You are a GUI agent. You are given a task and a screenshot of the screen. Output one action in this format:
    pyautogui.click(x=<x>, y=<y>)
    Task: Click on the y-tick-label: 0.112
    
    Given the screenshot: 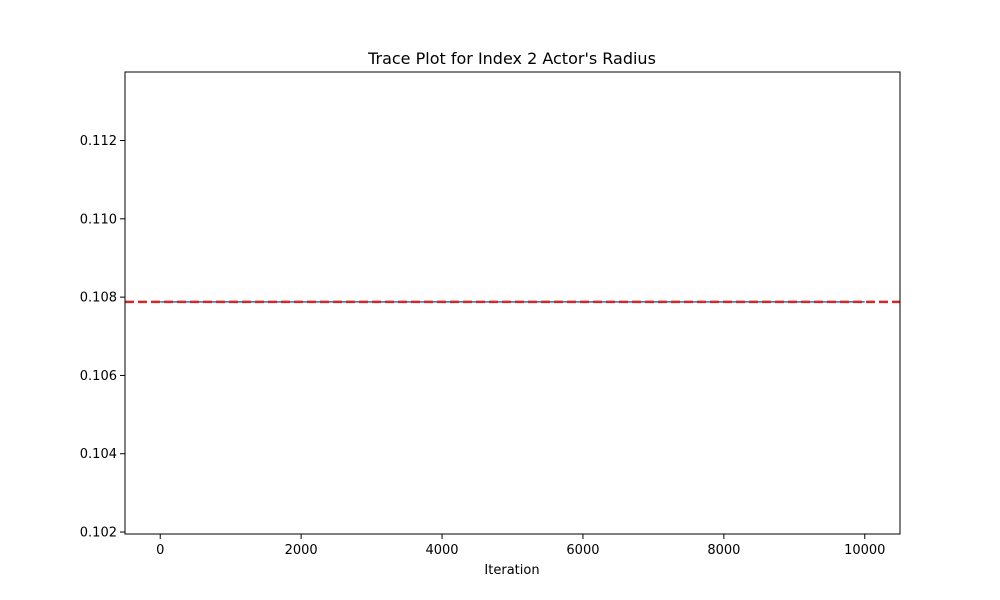 What is the action you would take?
    pyautogui.click(x=98, y=141)
    